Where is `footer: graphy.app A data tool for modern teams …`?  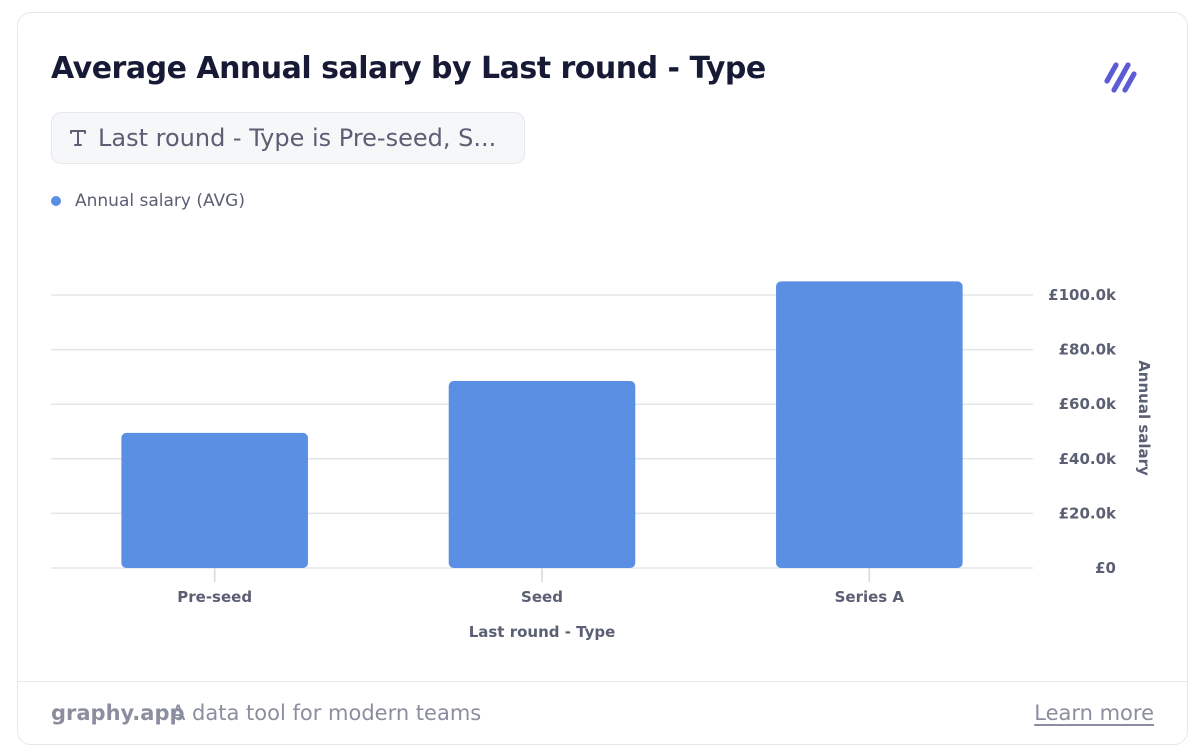 footer: graphy.app A data tool for modern teams … is located at coordinates (602, 712).